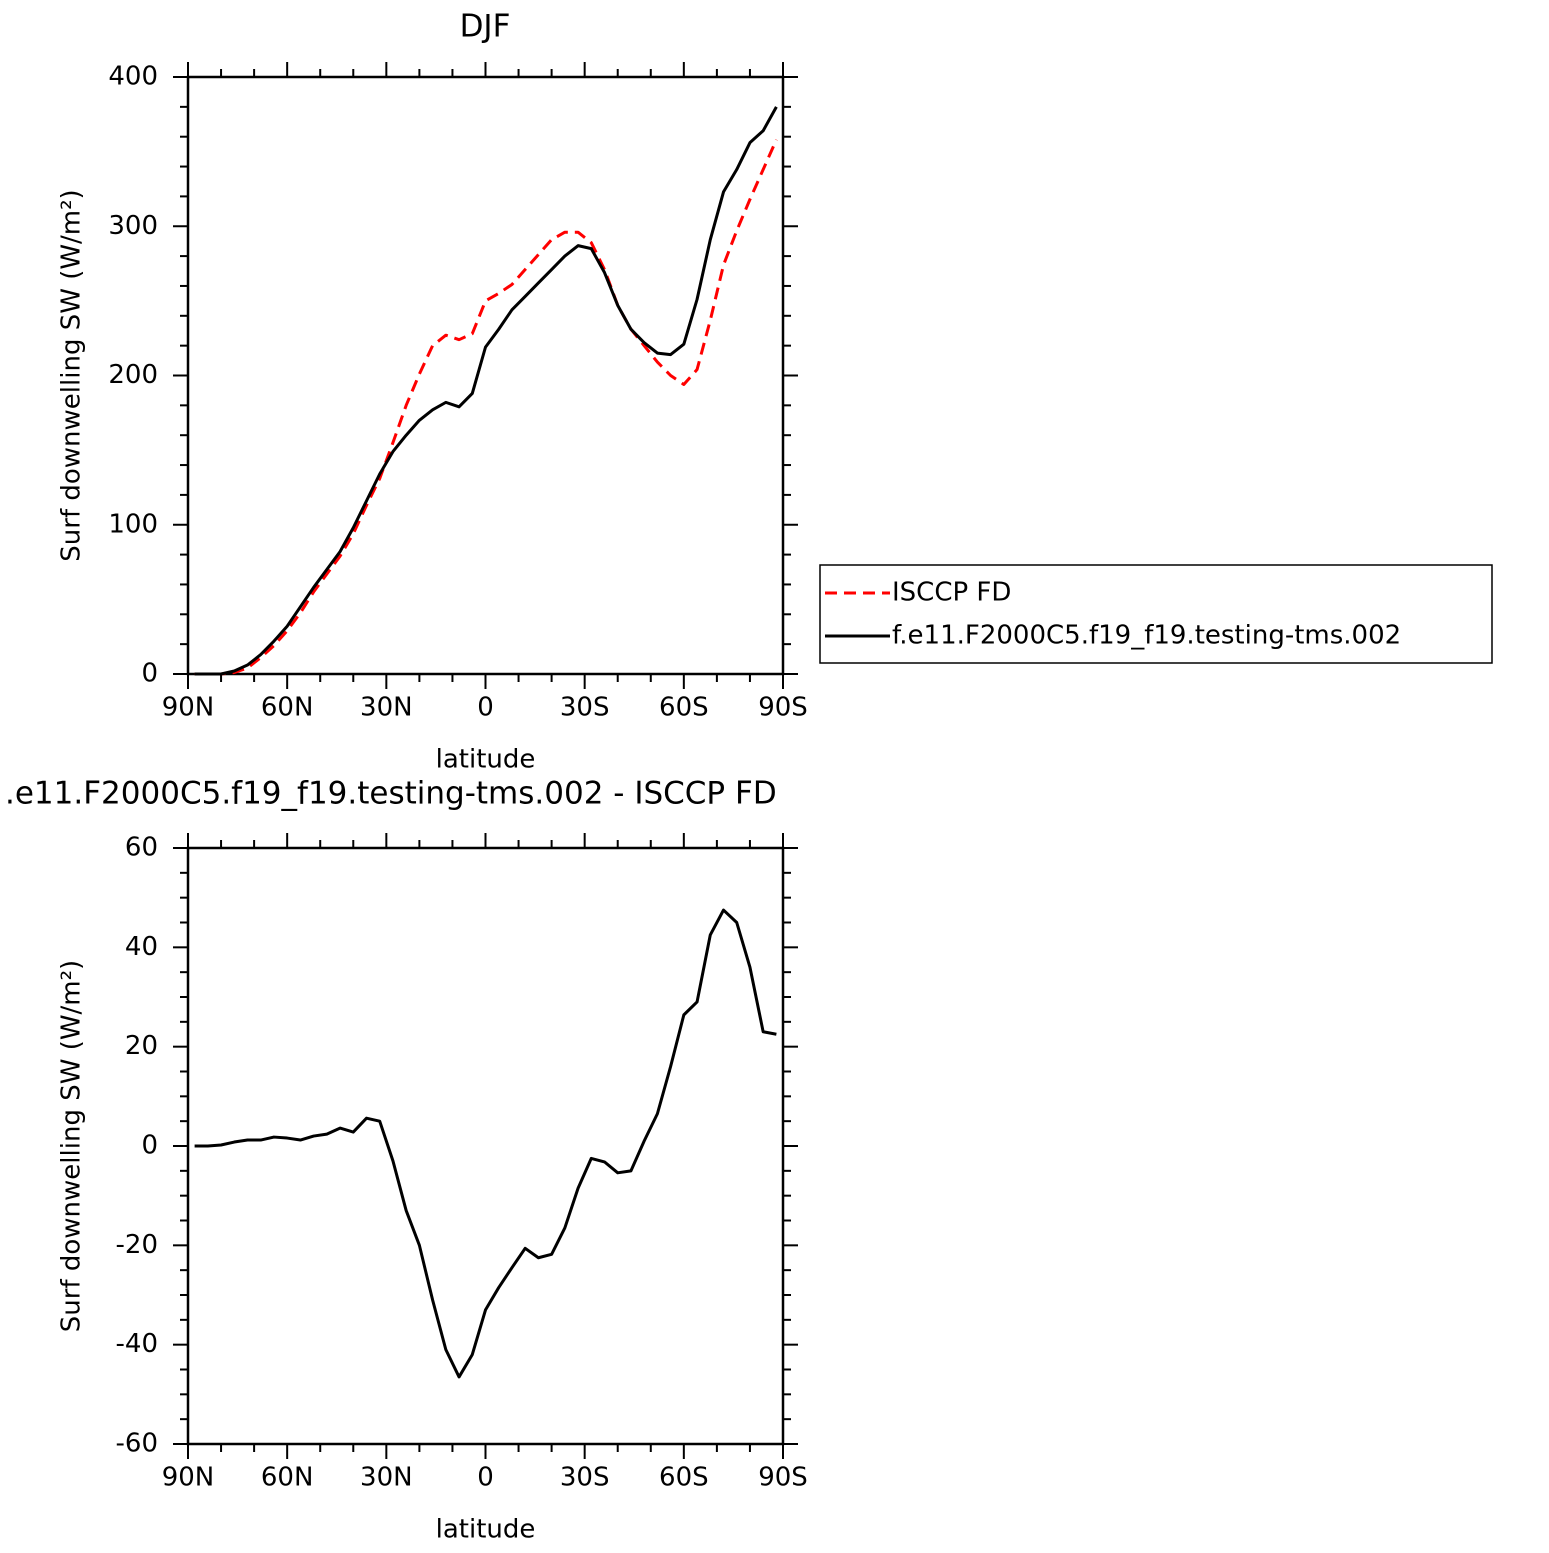 This screenshot has width=1549, height=1553. I want to click on y-tick-label: -40, so click(137, 1344).